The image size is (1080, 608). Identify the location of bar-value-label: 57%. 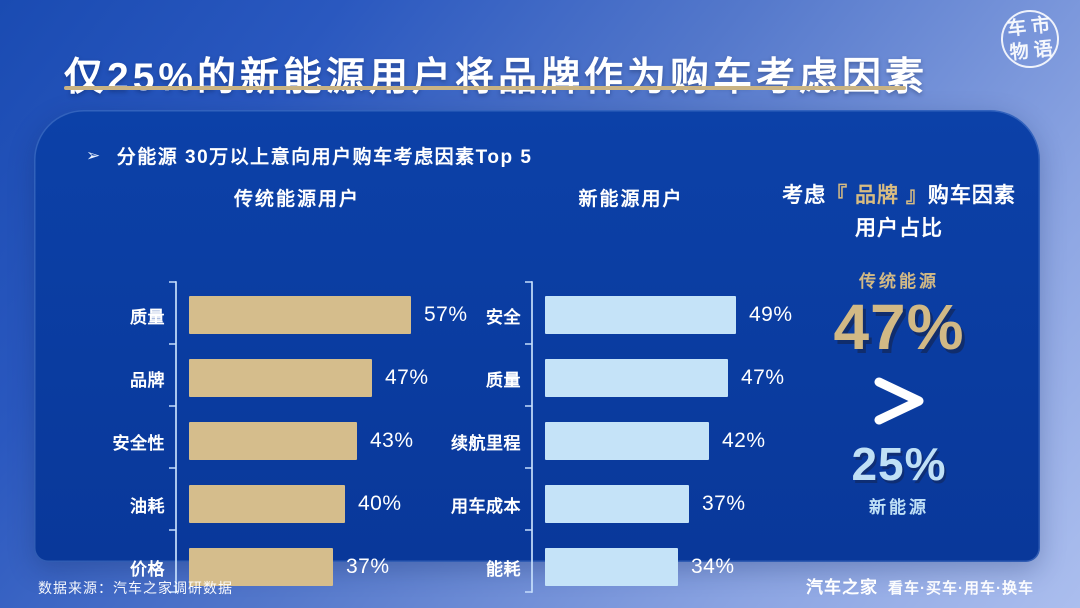
(446, 314).